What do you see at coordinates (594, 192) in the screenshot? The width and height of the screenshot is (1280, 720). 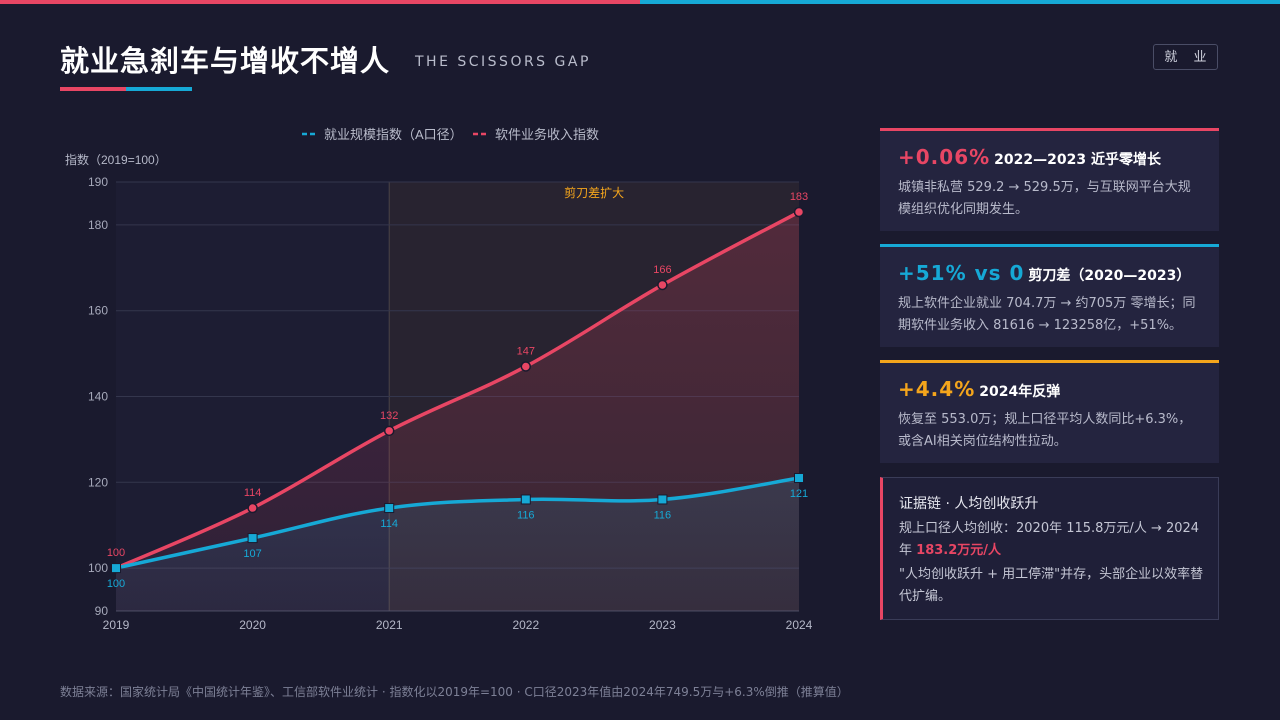 I see `annotation-label: 剪刀差扩大` at bounding box center [594, 192].